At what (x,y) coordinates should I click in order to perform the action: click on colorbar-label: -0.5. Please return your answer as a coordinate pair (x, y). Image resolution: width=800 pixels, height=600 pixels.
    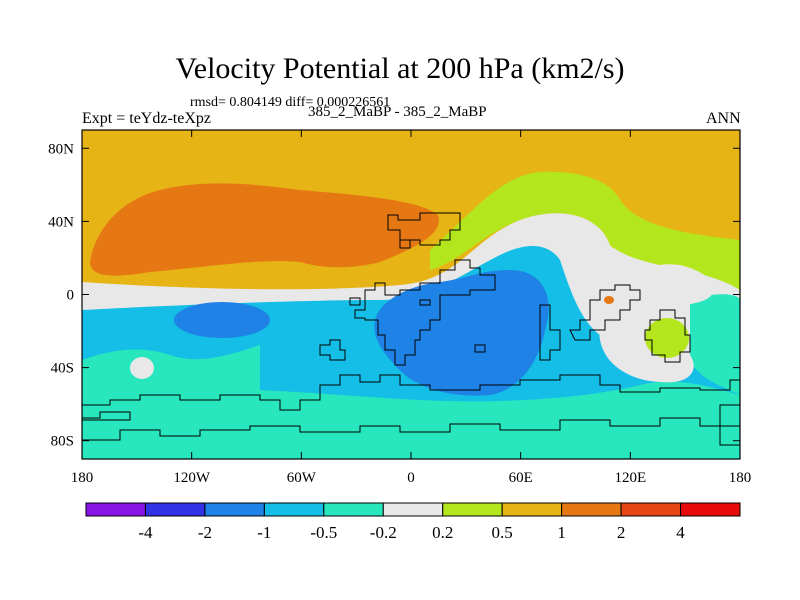
    Looking at the image, I should click on (323, 532).